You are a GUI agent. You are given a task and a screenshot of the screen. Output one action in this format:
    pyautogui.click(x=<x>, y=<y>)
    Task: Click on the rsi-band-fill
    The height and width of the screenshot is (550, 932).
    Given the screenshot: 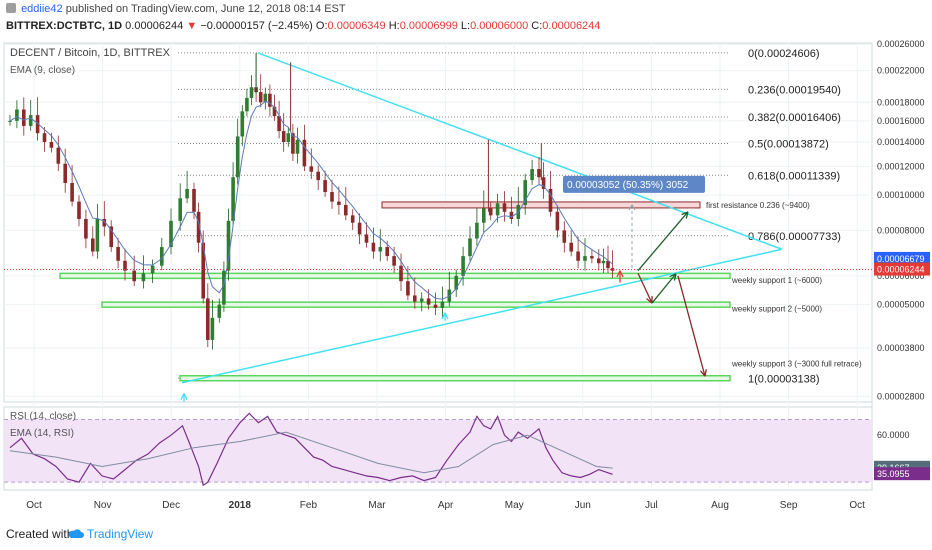 What is the action you would take?
    pyautogui.click(x=438, y=451)
    